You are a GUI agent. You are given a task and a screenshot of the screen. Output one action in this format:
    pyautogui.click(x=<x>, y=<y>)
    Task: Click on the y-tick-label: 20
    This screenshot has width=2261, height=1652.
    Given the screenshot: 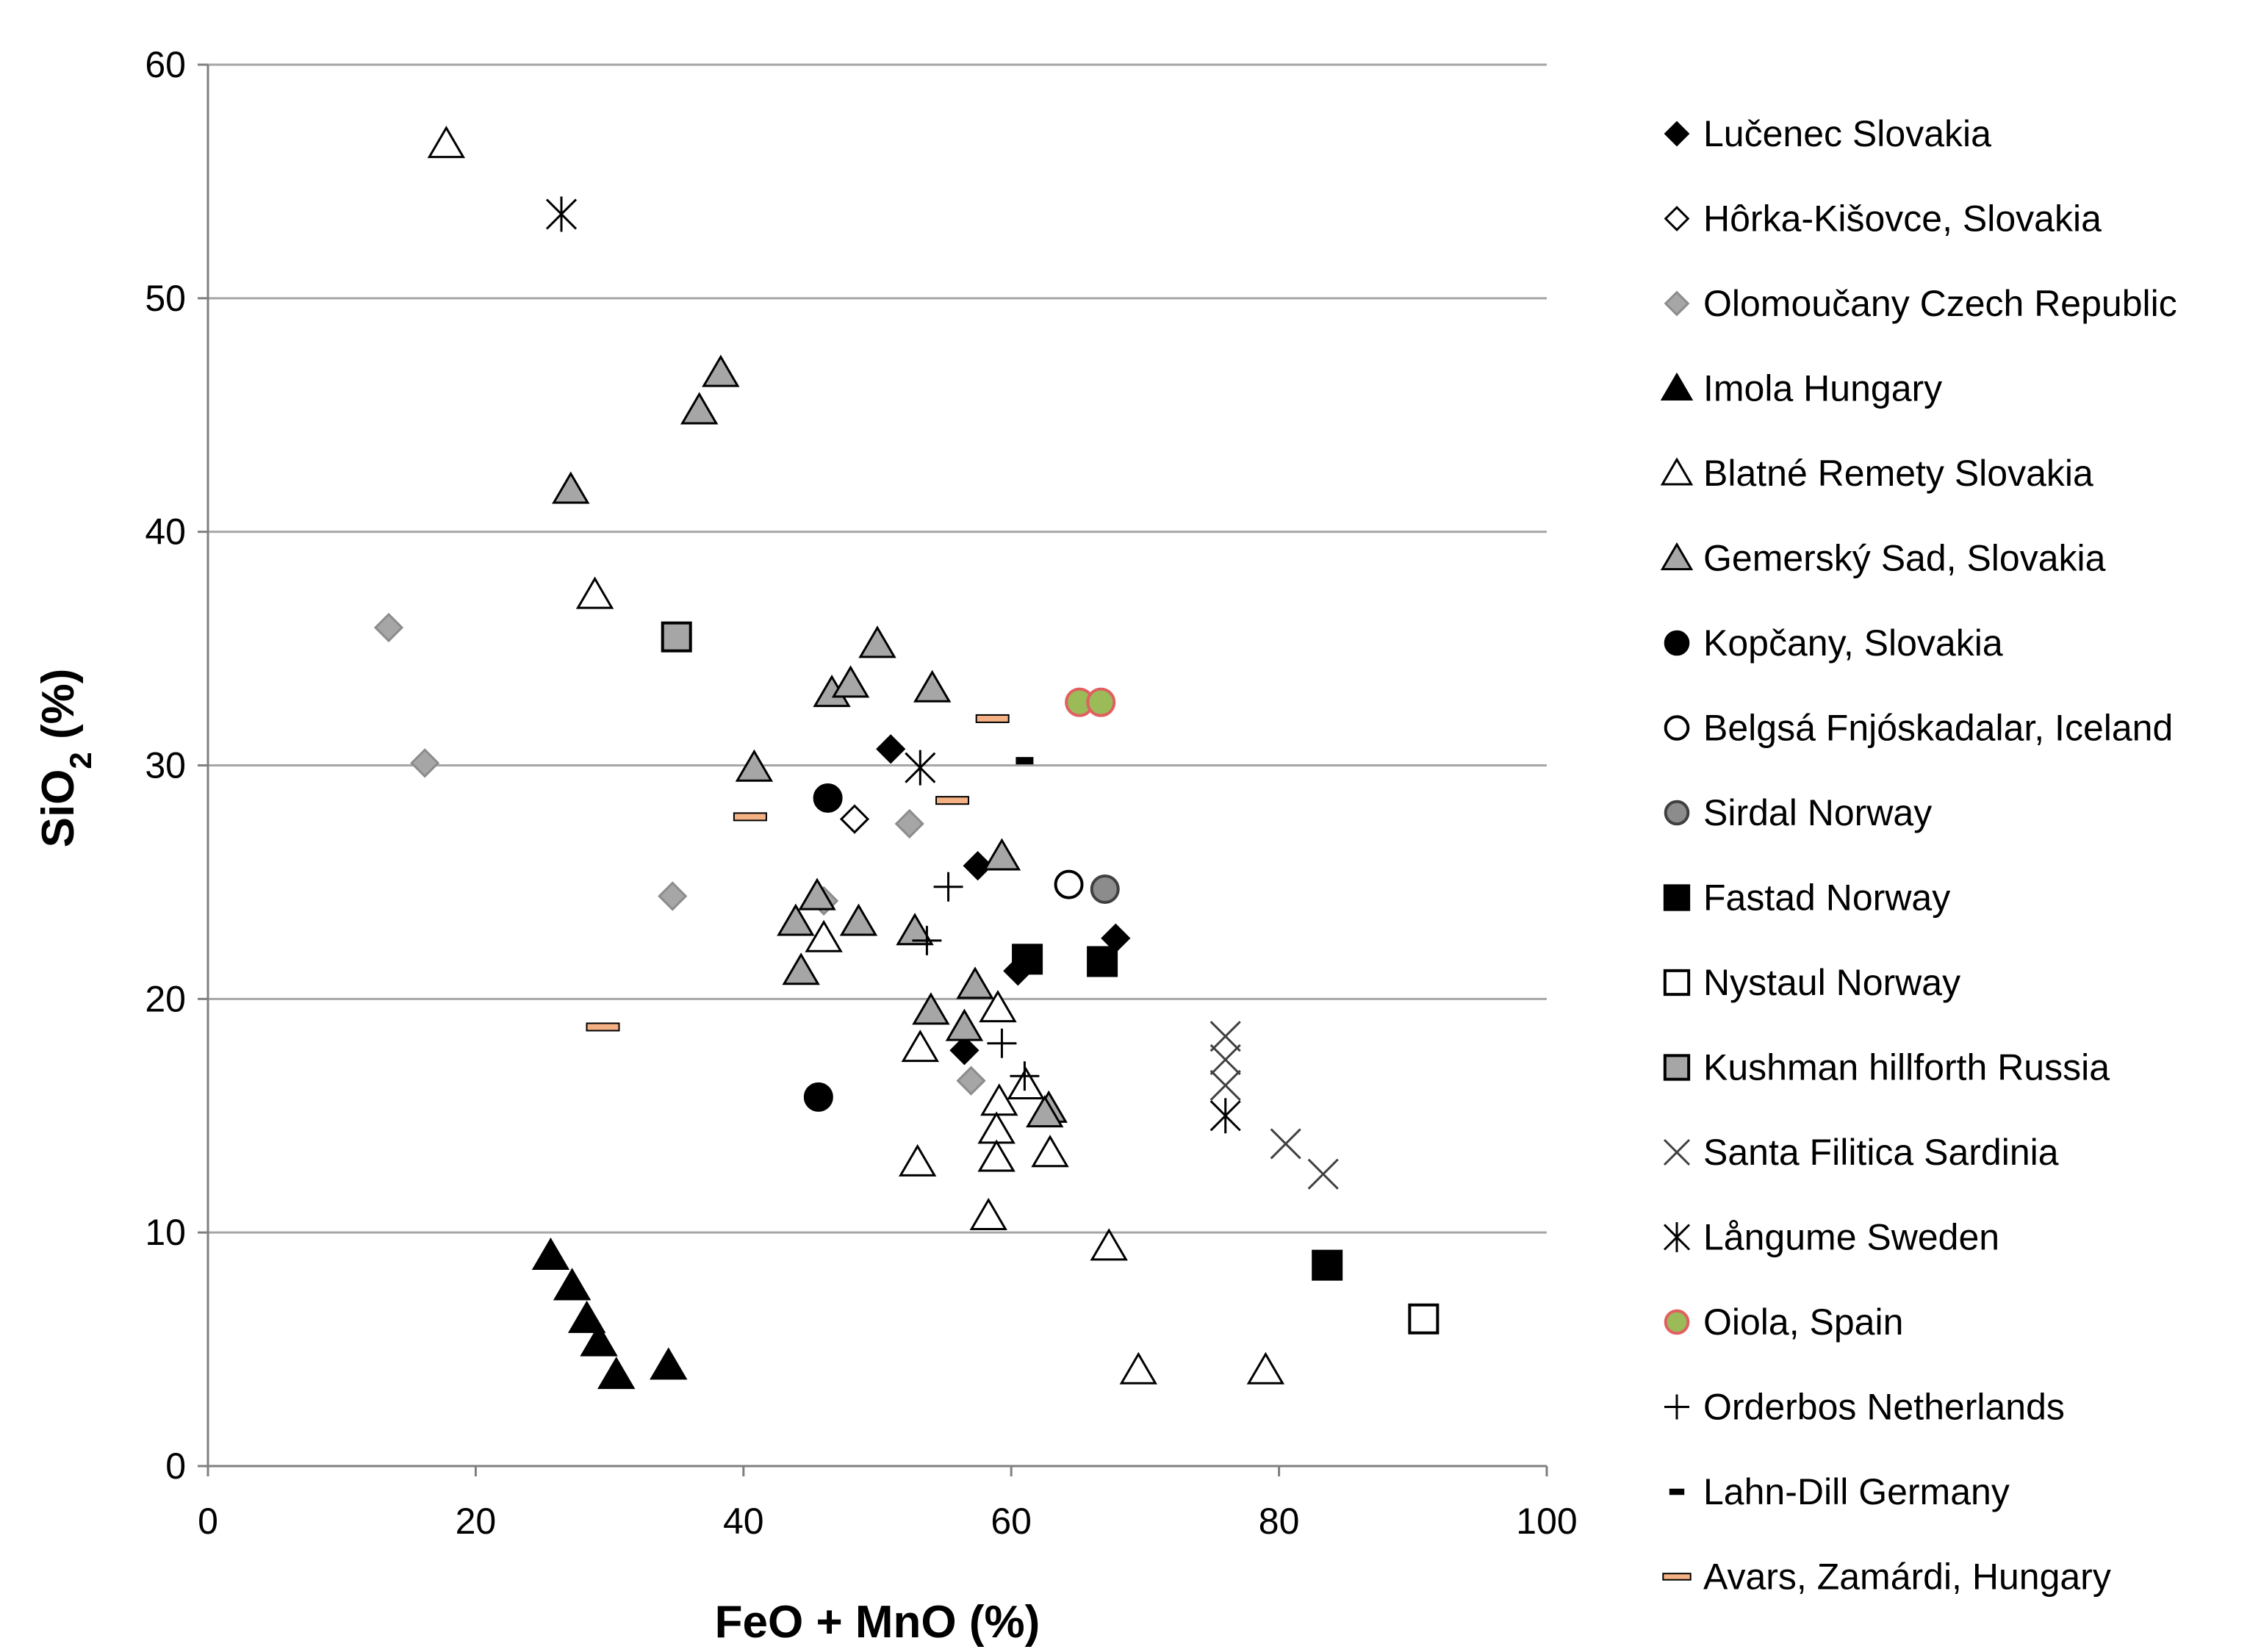 What is the action you would take?
    pyautogui.click(x=165, y=998)
    